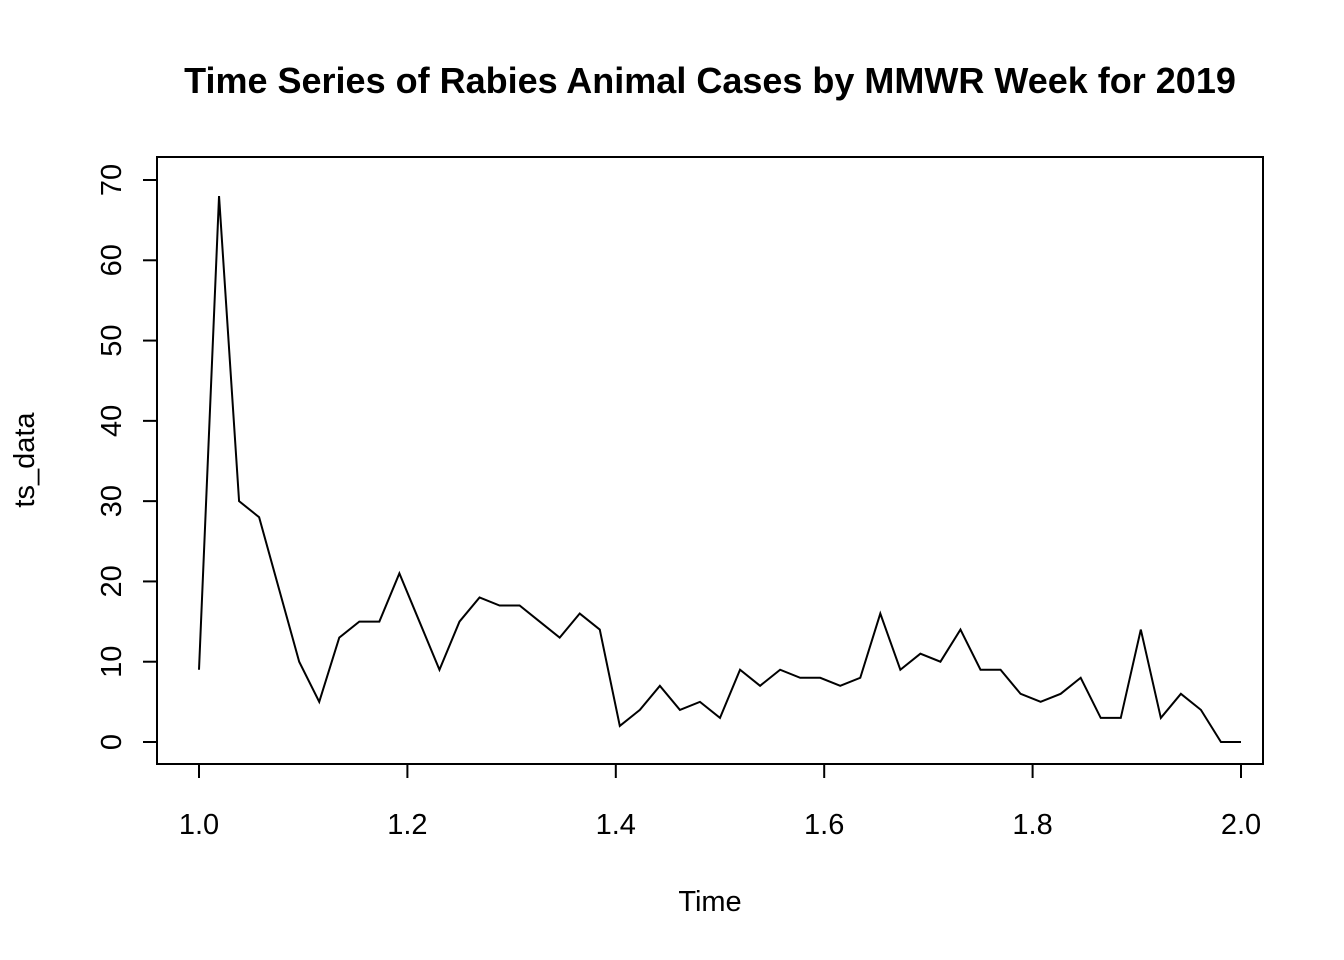  I want to click on x-tick-label: 1.8, so click(1032, 825).